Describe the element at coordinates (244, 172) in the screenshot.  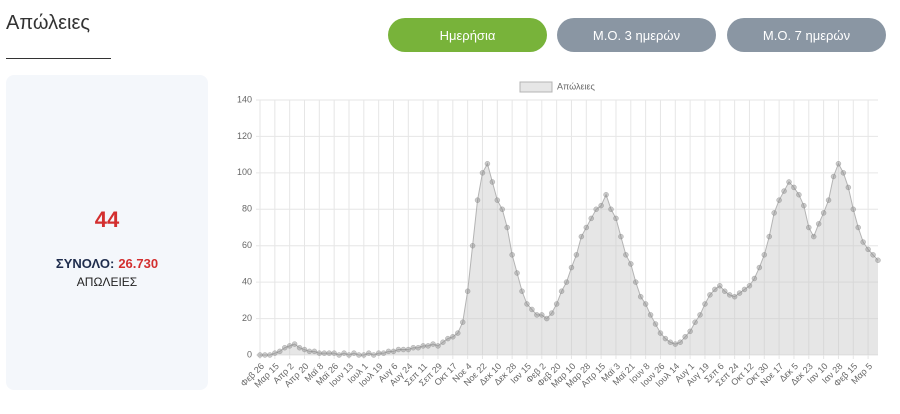
I see `y-tick-label: 100` at that location.